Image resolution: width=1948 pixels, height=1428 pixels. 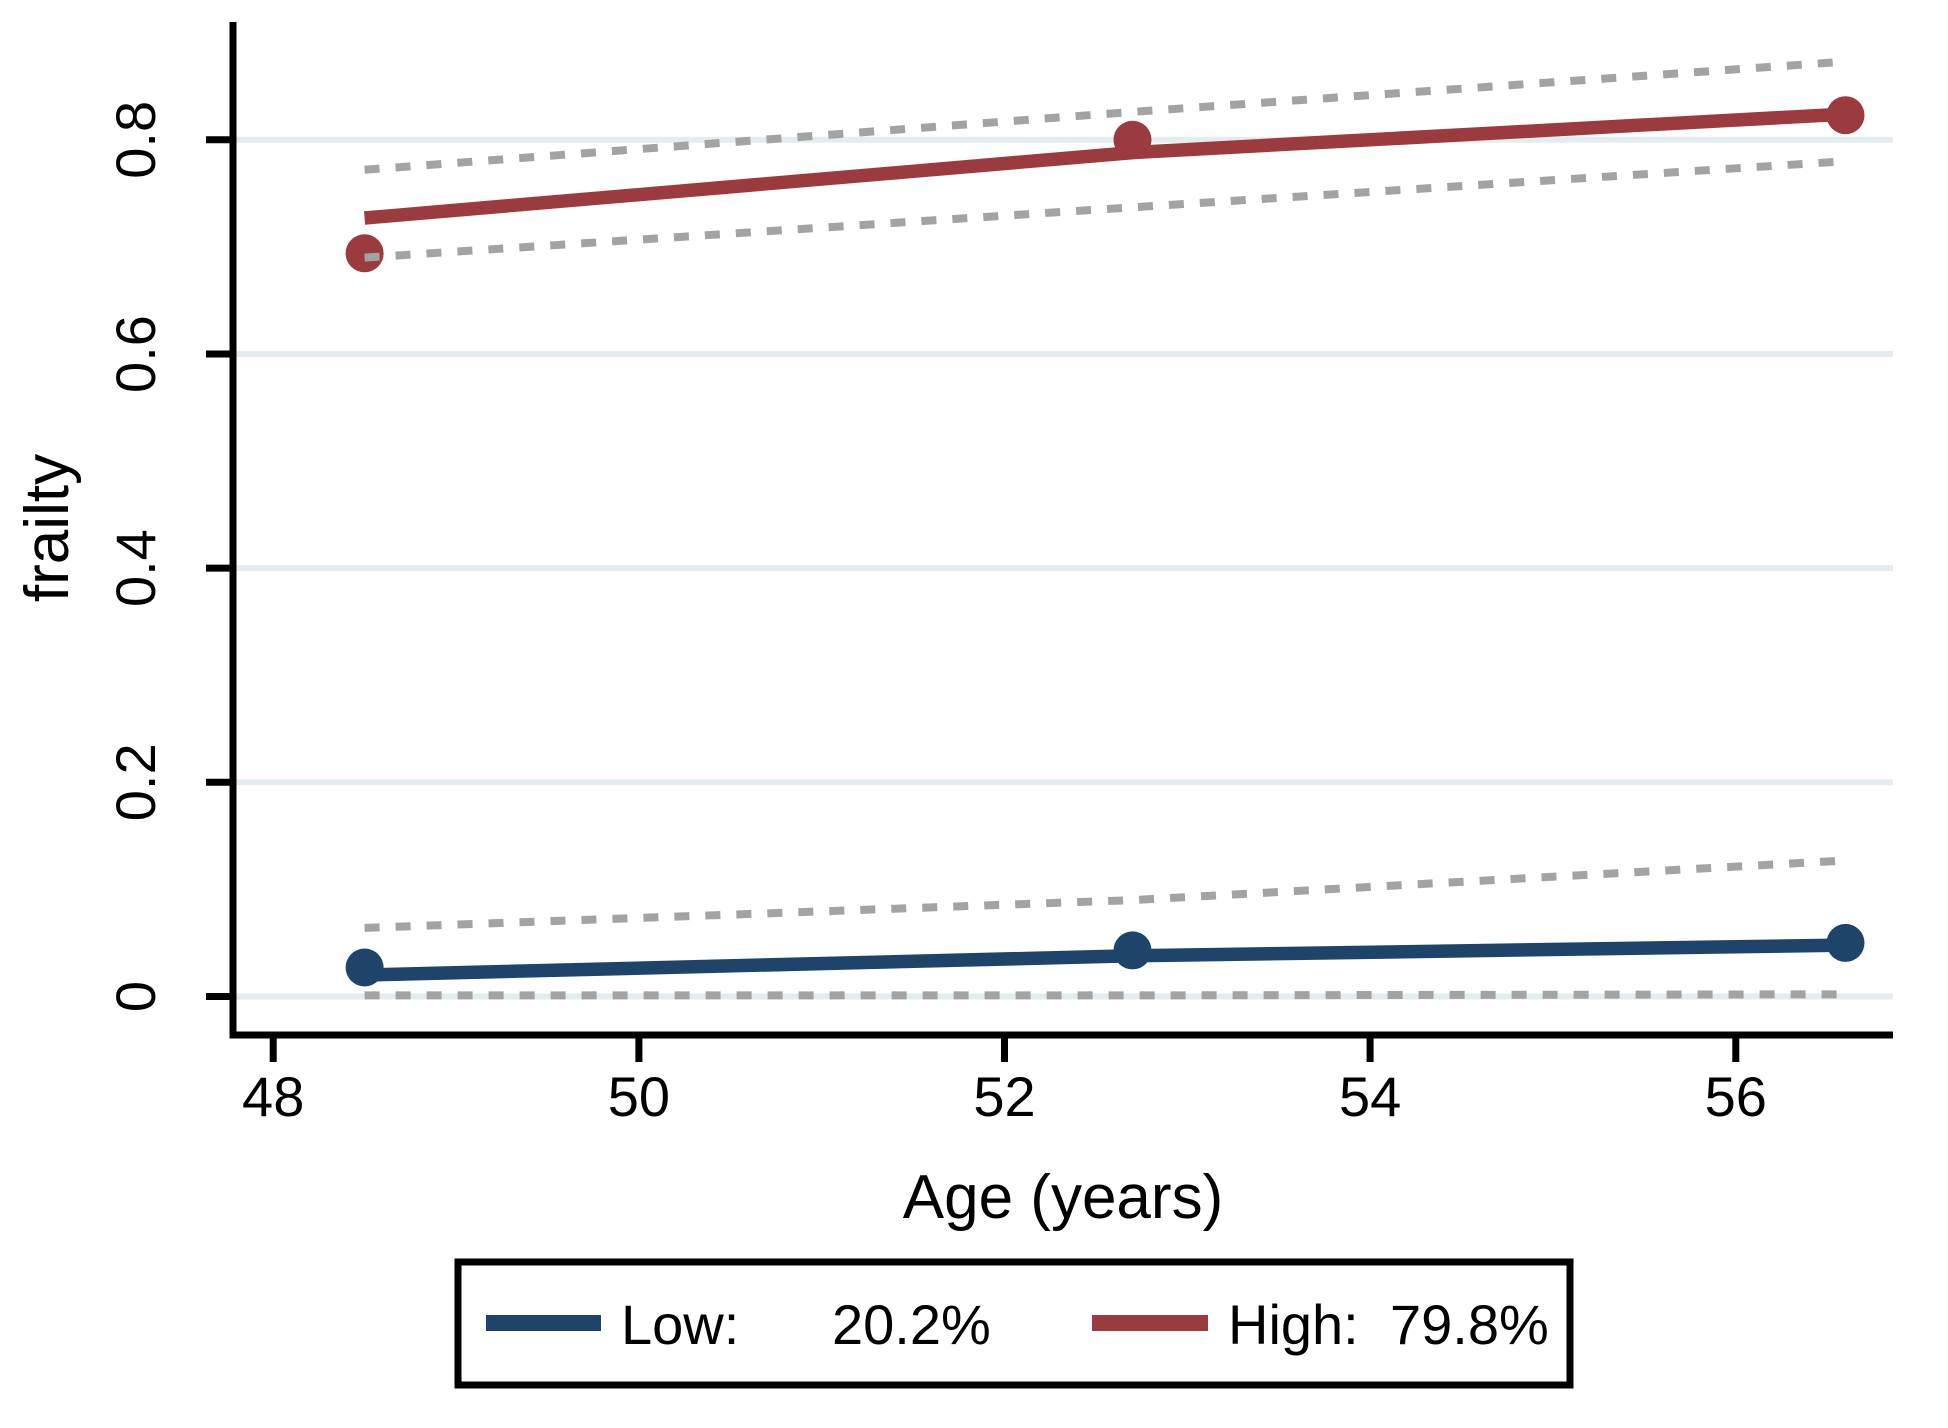 What do you see at coordinates (273, 1096) in the screenshot?
I see `x-tick-label-48: 48` at bounding box center [273, 1096].